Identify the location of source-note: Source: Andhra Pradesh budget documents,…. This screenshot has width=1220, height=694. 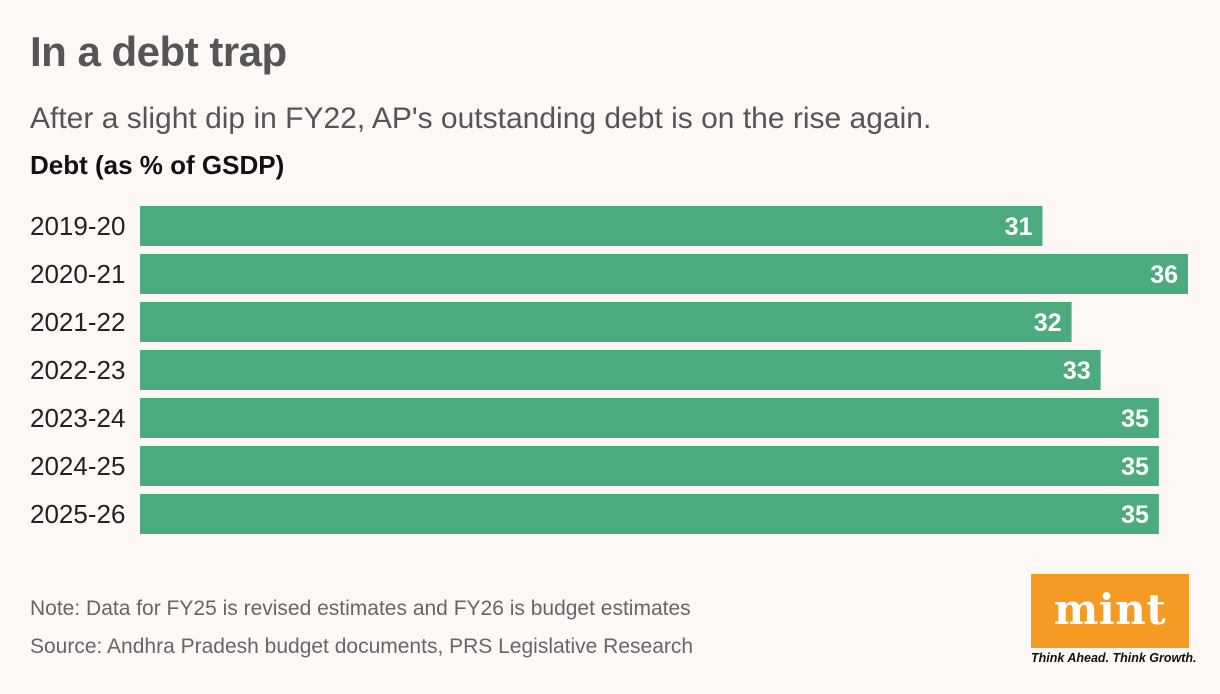
(362, 646).